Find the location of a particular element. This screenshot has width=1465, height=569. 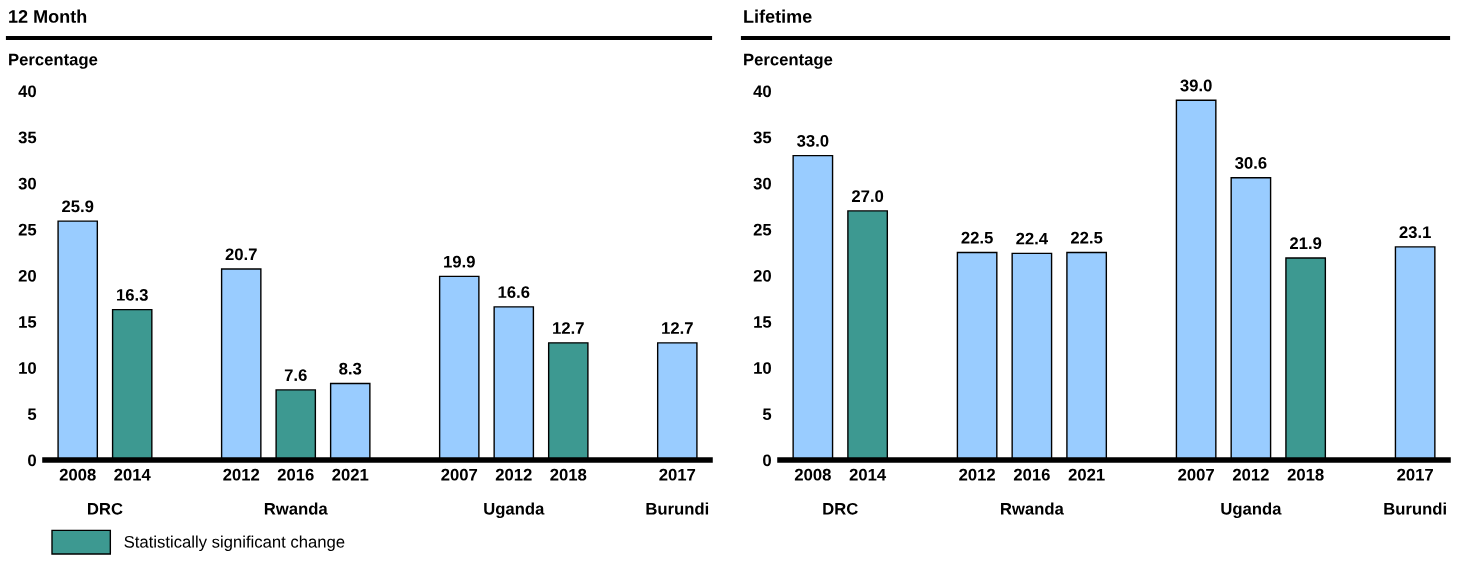

data-label: 23.1 is located at coordinates (1415, 232).